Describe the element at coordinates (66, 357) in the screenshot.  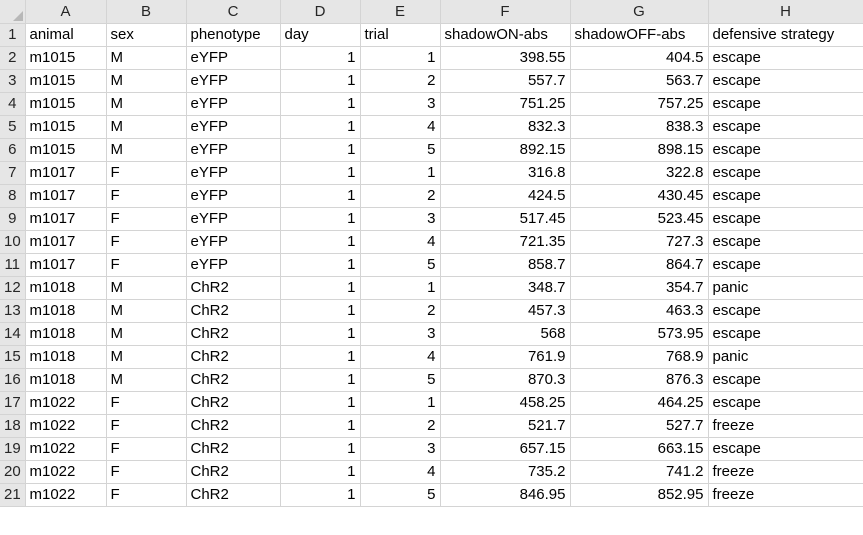
I see `cell-a15: m1018` at that location.